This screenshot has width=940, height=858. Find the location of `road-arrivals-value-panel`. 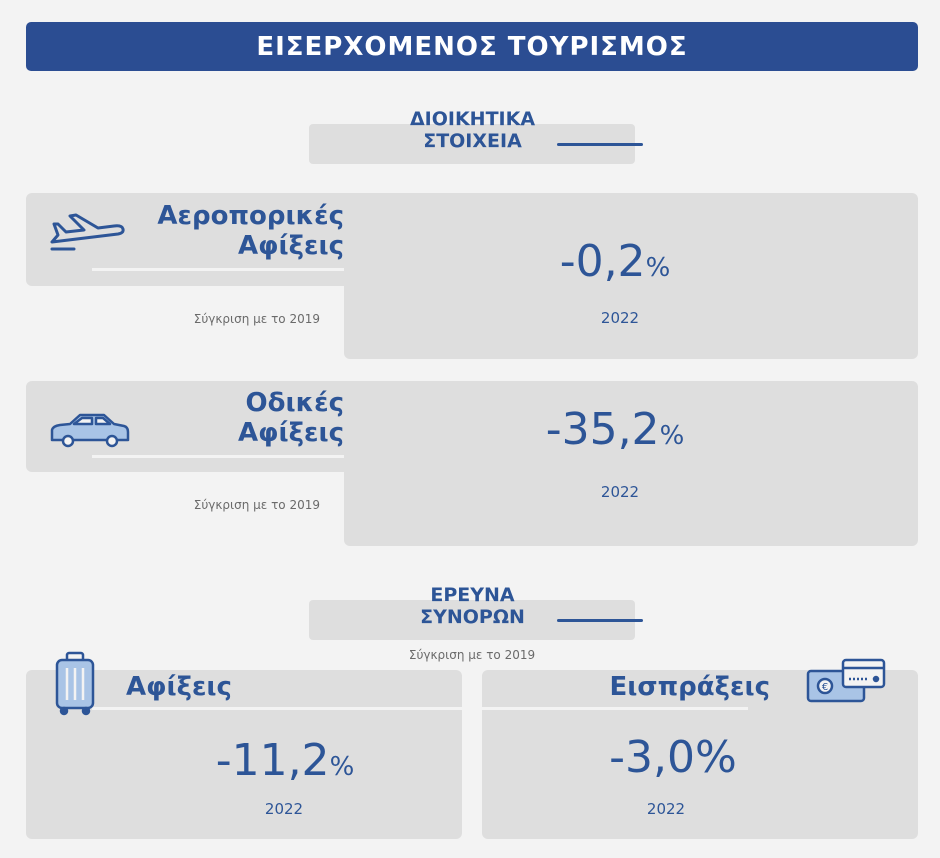

road-arrivals-value-panel is located at coordinates (631, 463).